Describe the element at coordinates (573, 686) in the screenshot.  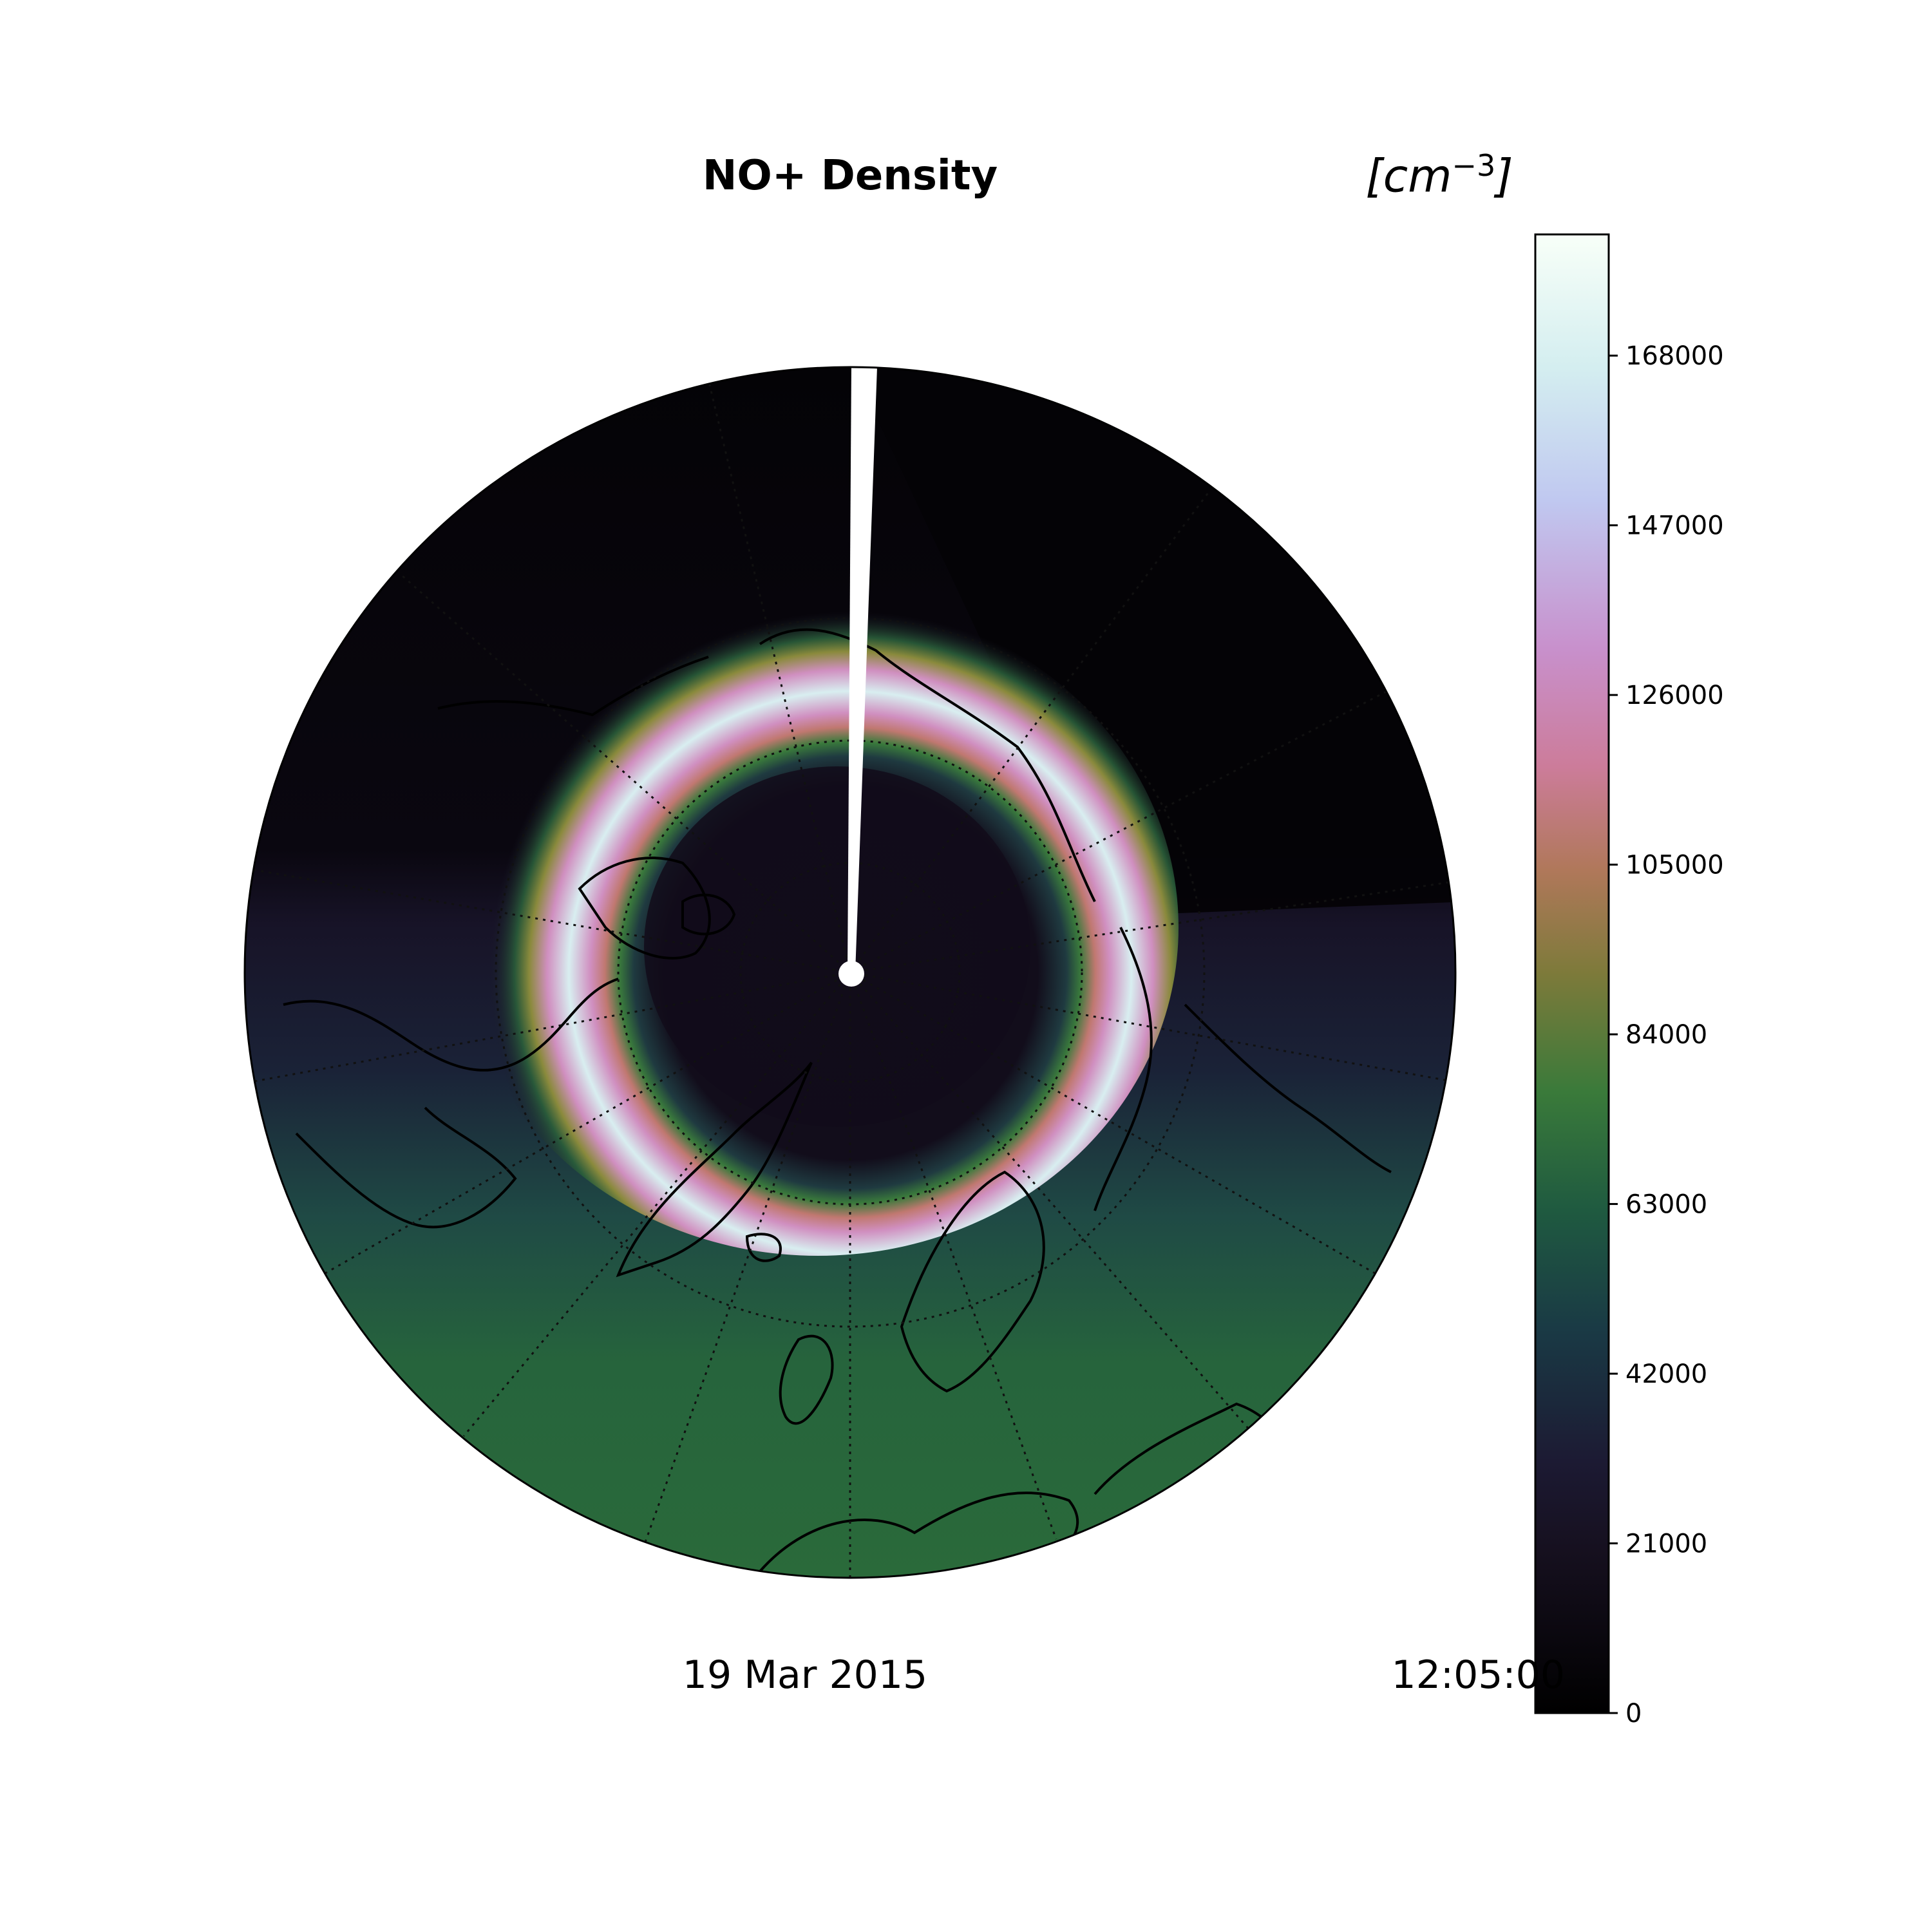
I see `coastline-siberia-east` at that location.